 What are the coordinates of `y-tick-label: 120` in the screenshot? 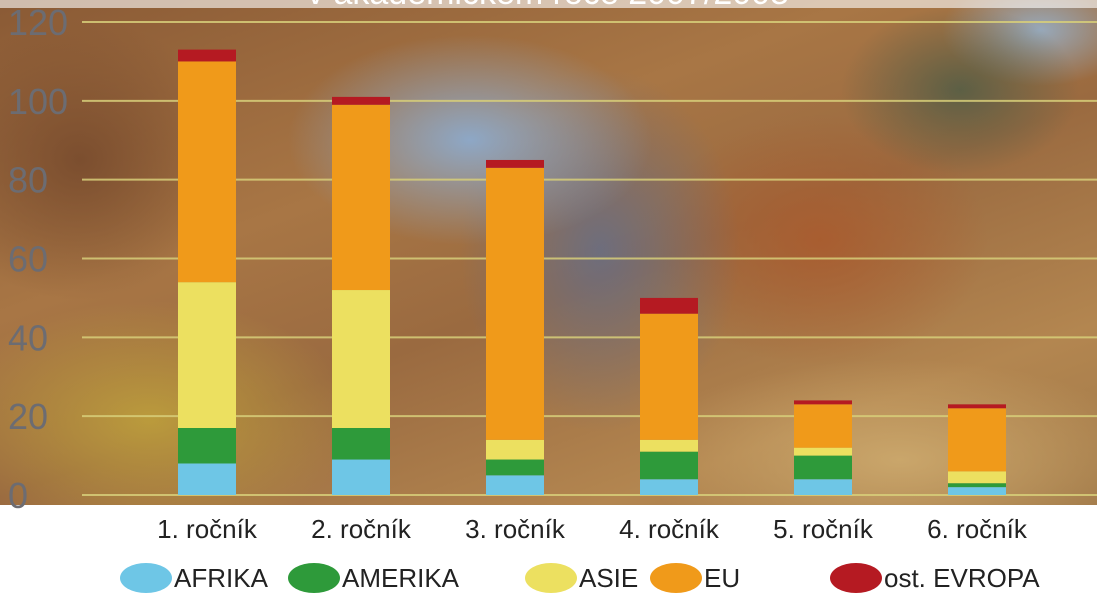 It's located at (38, 22).